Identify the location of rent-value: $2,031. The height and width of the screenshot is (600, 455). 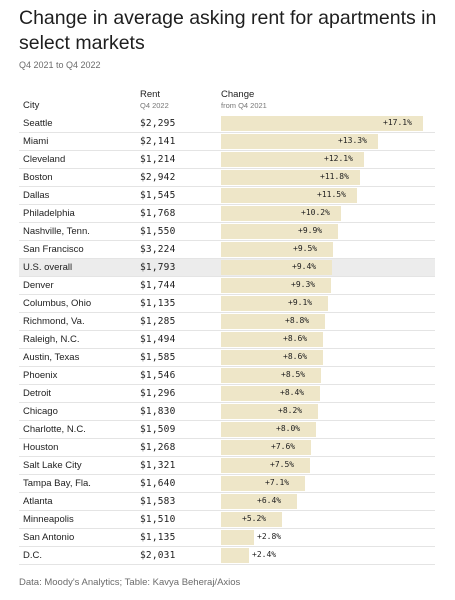
(158, 555).